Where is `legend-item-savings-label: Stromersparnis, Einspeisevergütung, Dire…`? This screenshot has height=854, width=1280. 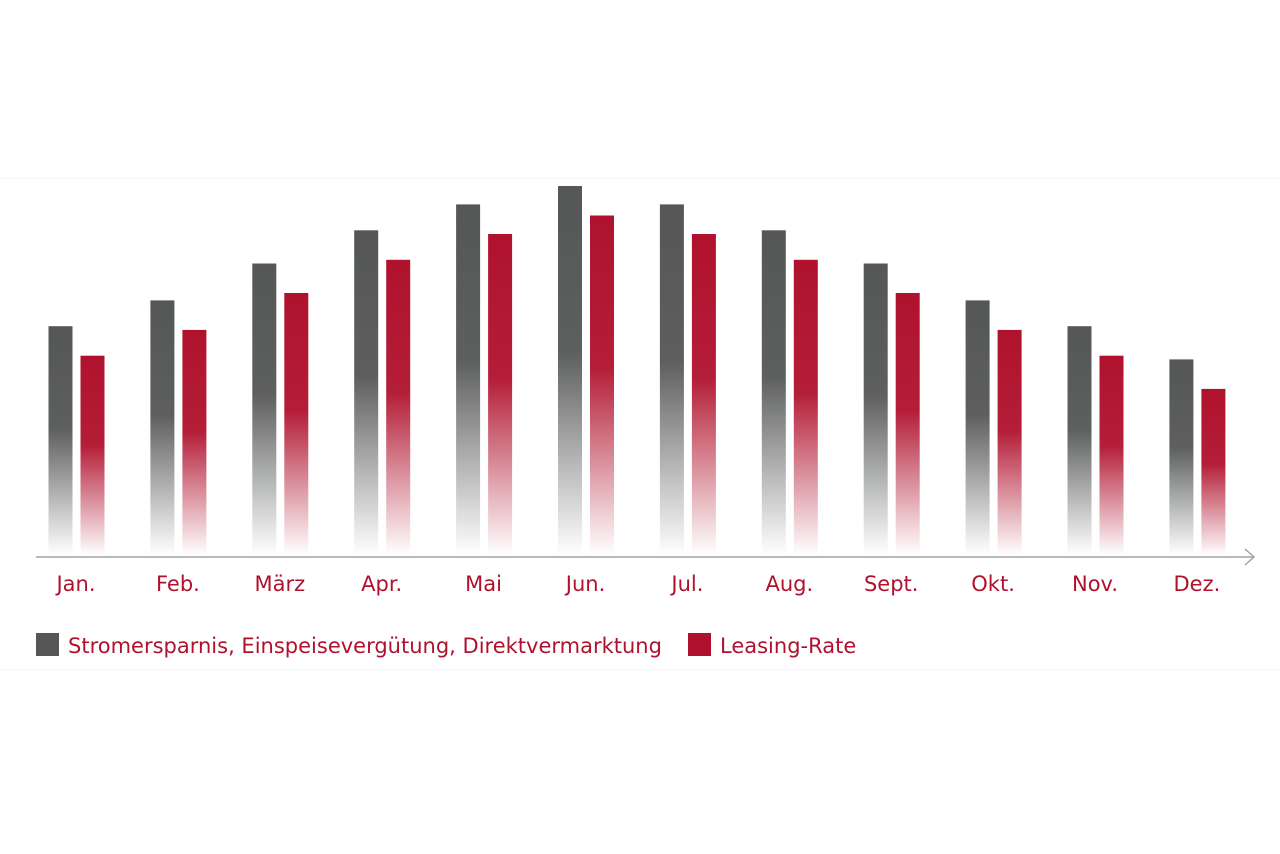
legend-item-savings-label: Stromersparnis, Einspeisevergütung, Dire… is located at coordinates (365, 646).